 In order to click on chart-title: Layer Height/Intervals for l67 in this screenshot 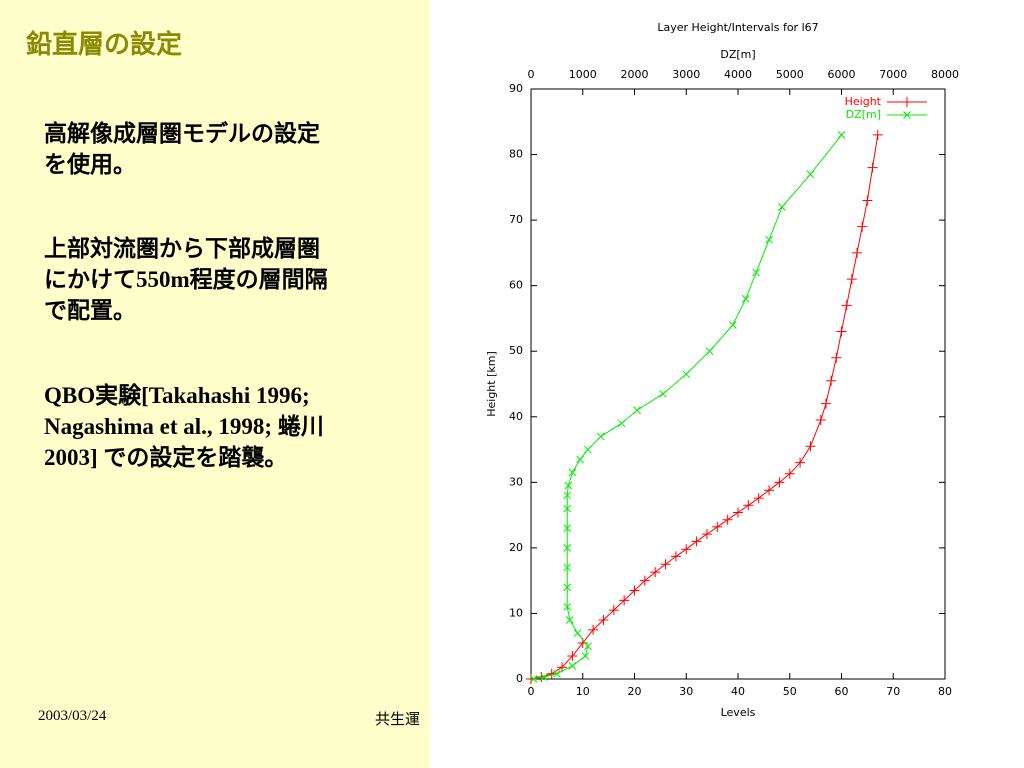, I will do `click(737, 27)`.